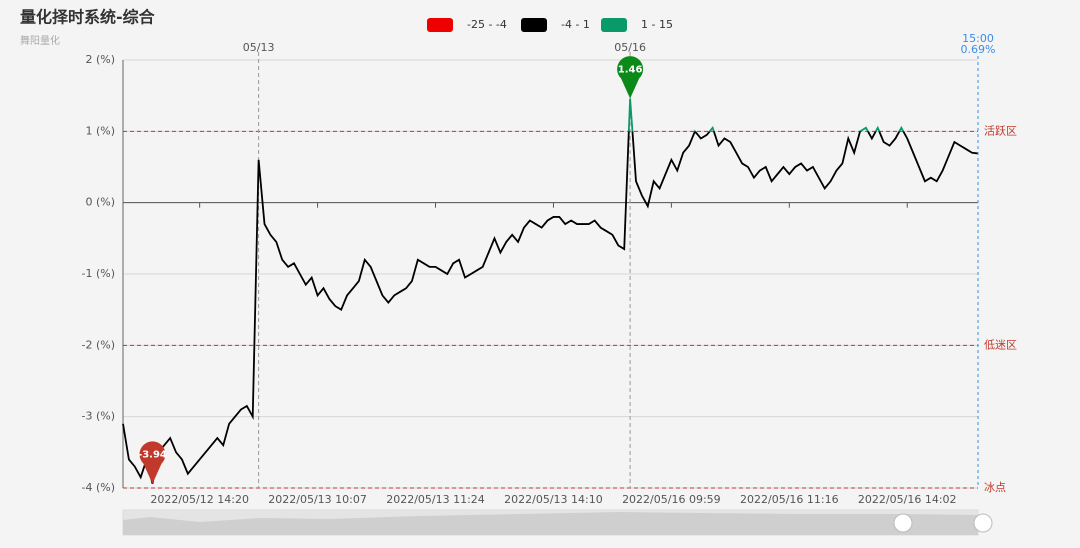  I want to click on y-tick-label: -1 (%), so click(99, 273).